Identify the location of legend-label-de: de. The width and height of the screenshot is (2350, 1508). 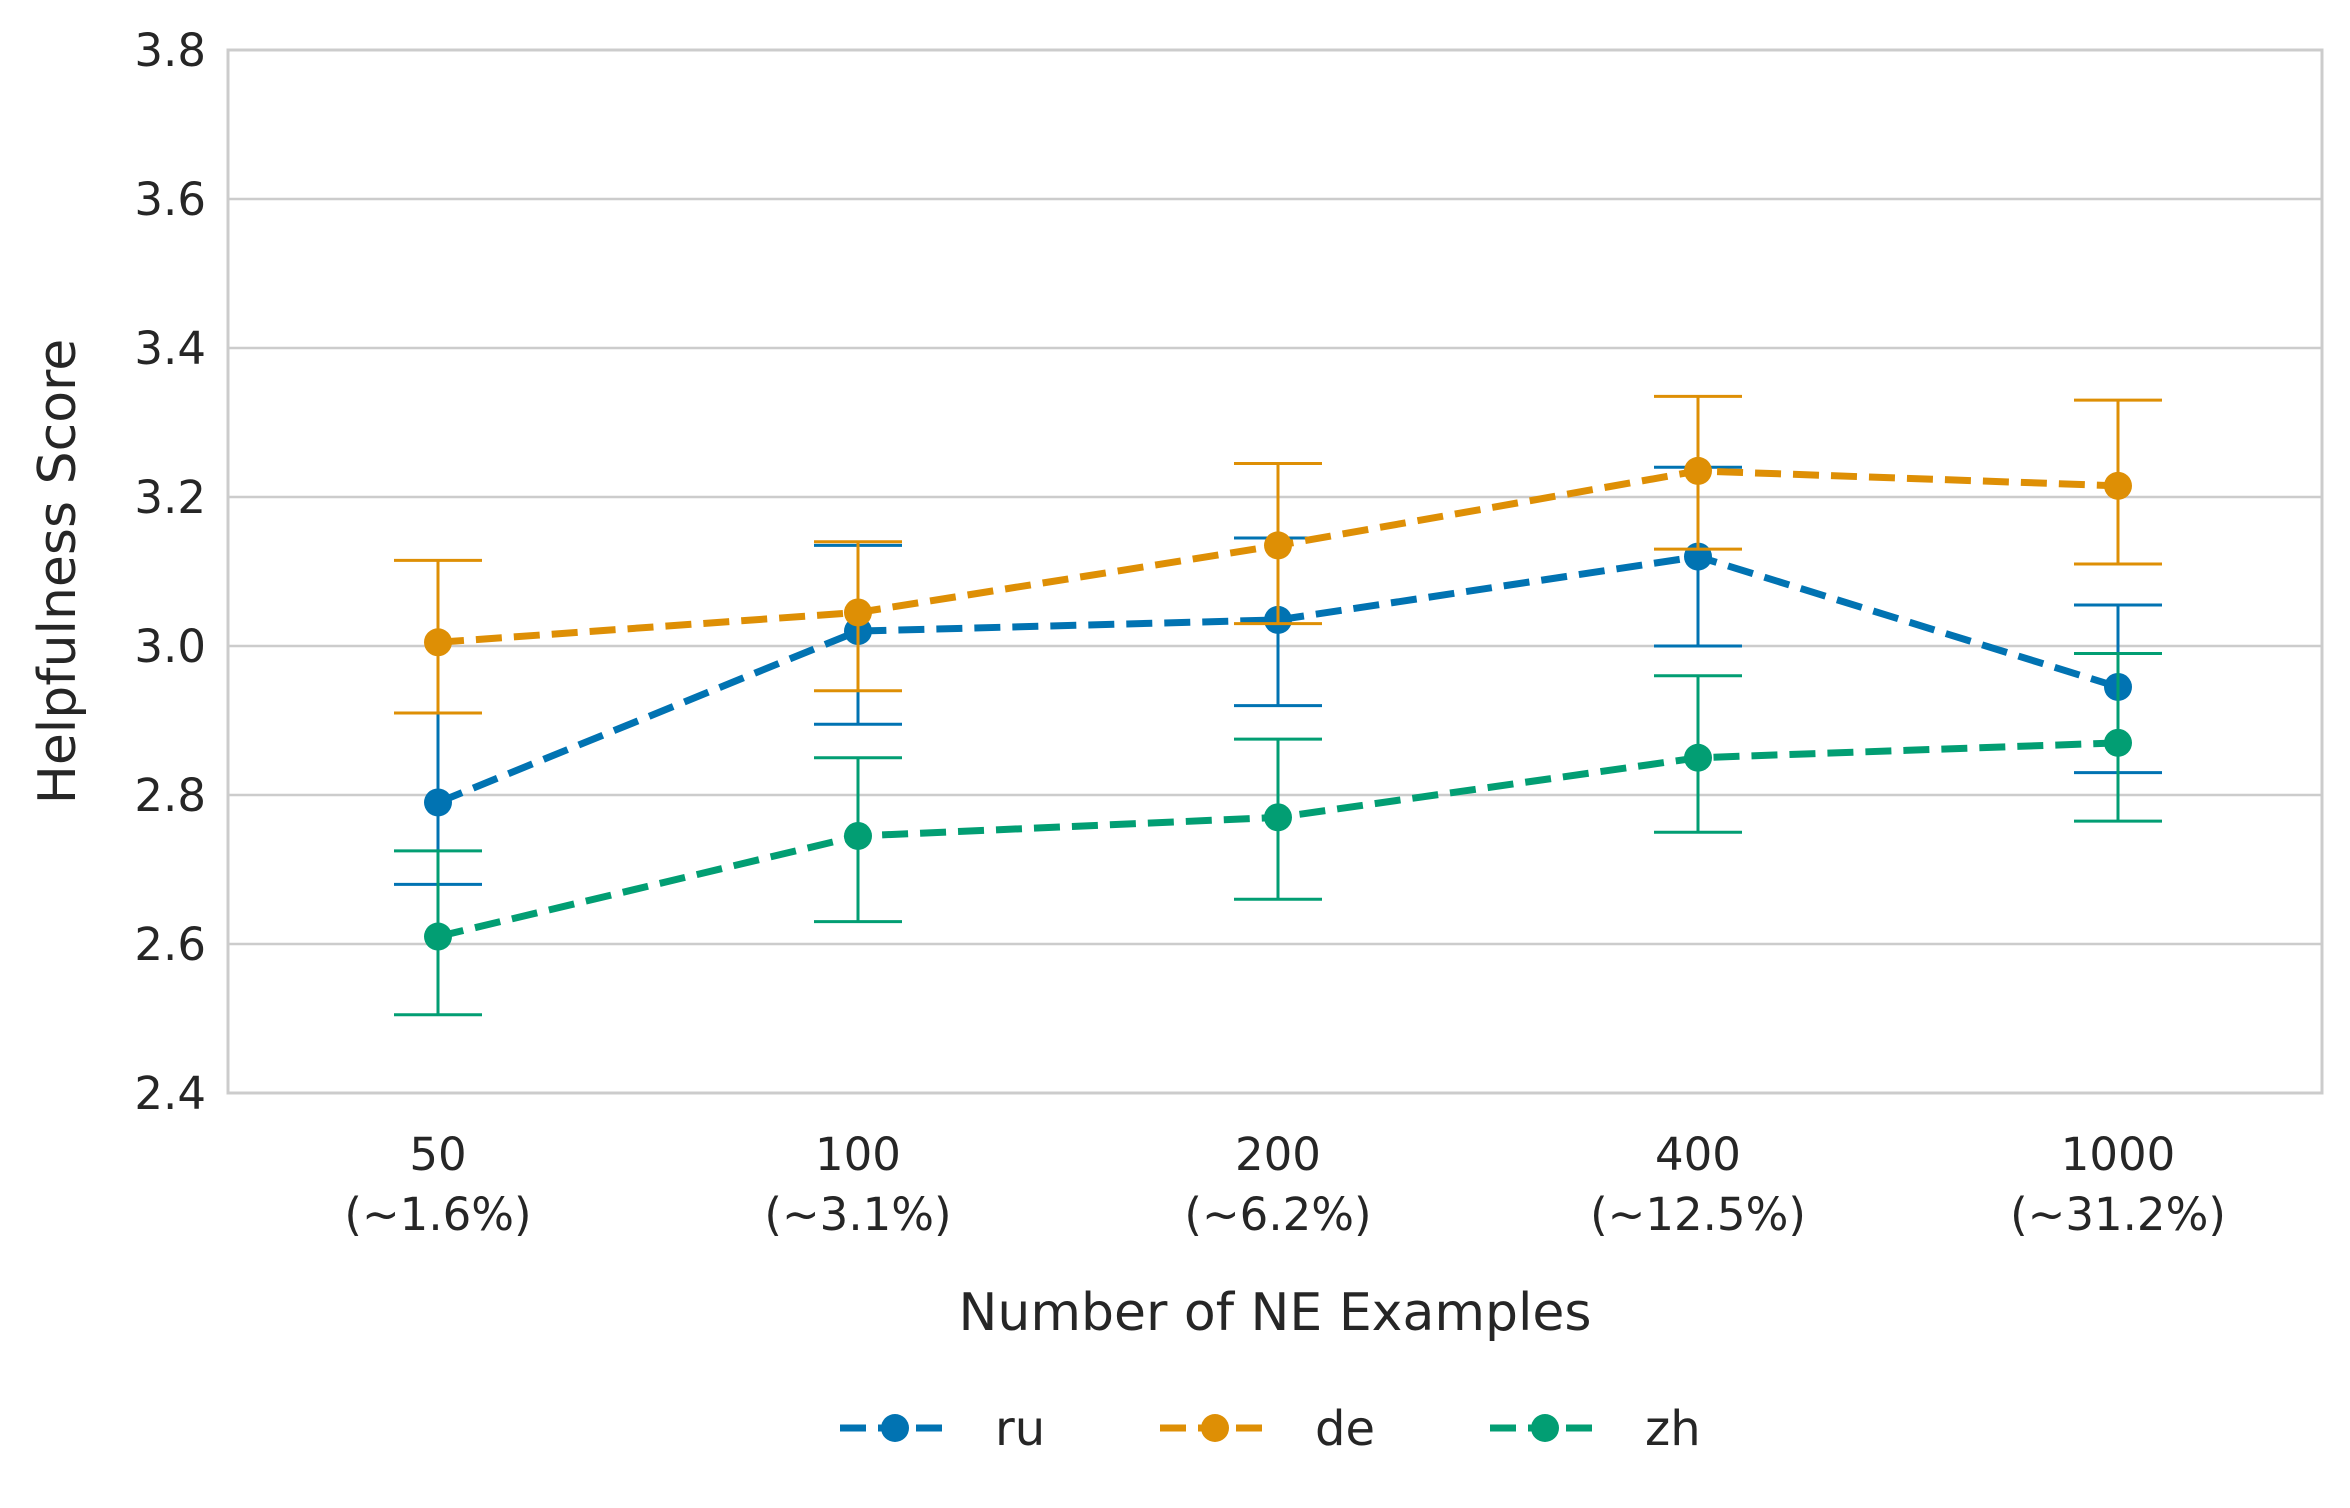
(1345, 1429).